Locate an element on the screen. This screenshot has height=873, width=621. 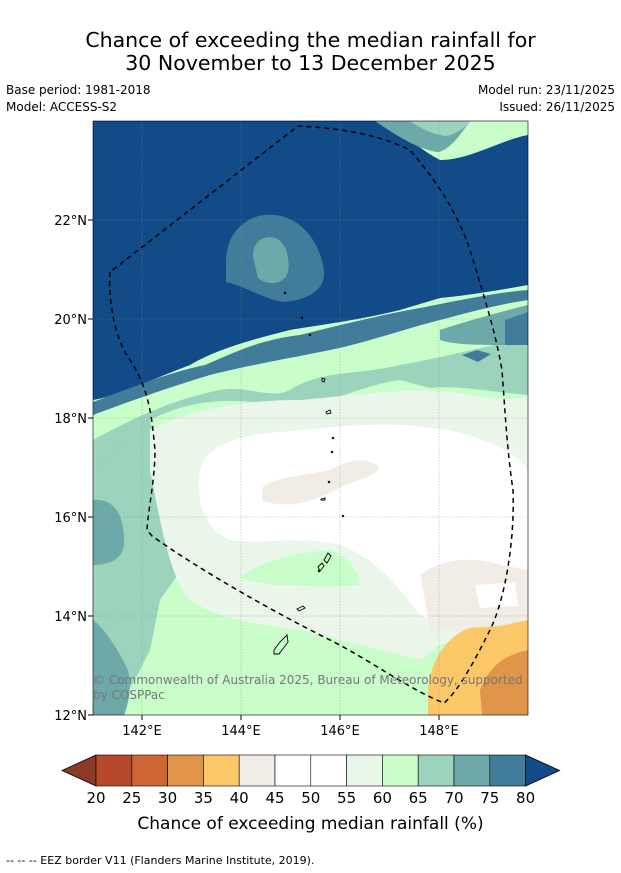
island-pagan is located at coordinates (323, 380).